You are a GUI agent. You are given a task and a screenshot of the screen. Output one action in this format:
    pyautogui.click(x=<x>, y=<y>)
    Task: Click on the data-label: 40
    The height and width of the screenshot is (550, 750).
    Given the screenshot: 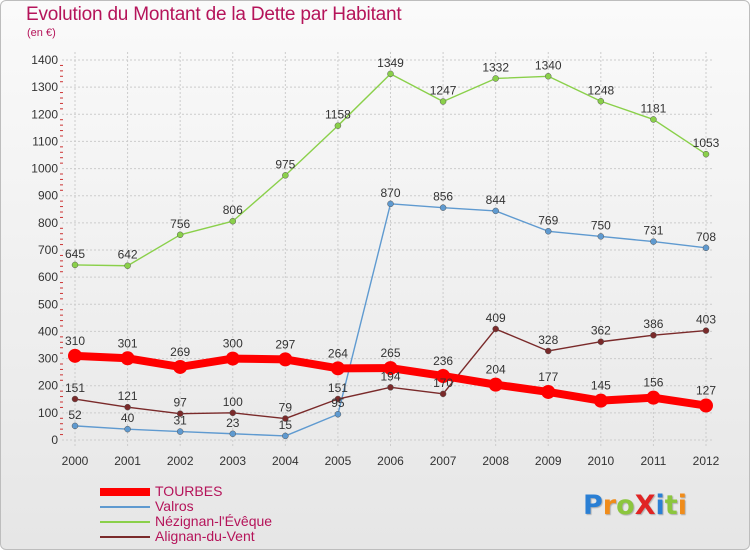 What is the action you would take?
    pyautogui.click(x=128, y=418)
    